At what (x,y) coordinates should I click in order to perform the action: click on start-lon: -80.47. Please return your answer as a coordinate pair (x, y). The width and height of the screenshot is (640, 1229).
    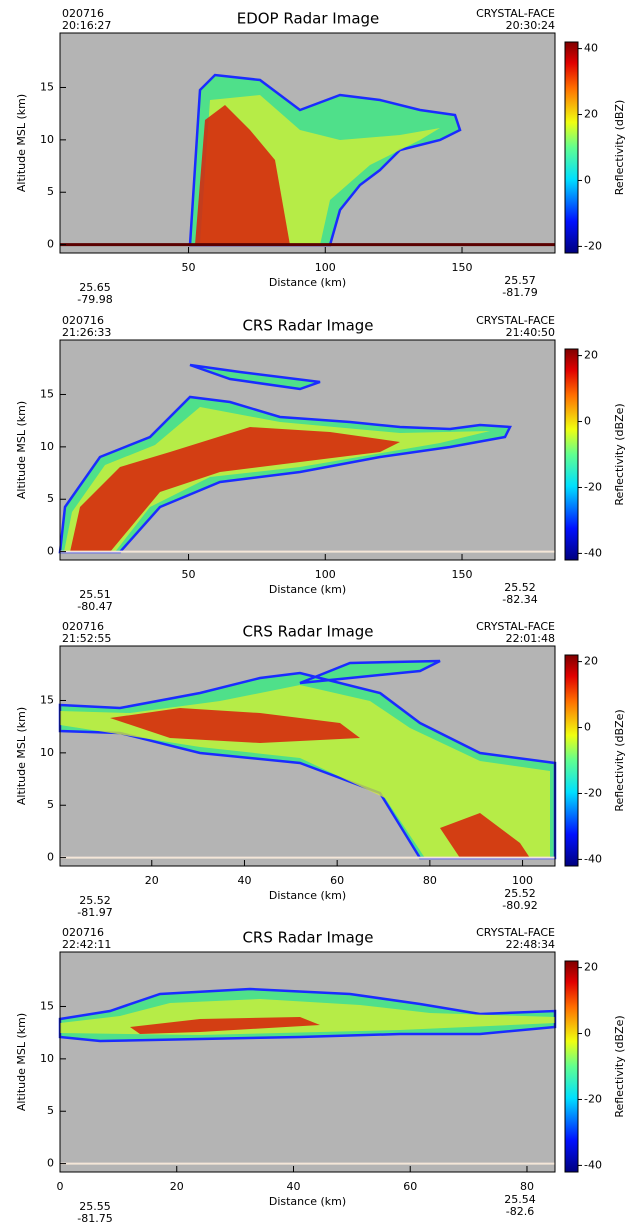
    Looking at the image, I should click on (94, 606).